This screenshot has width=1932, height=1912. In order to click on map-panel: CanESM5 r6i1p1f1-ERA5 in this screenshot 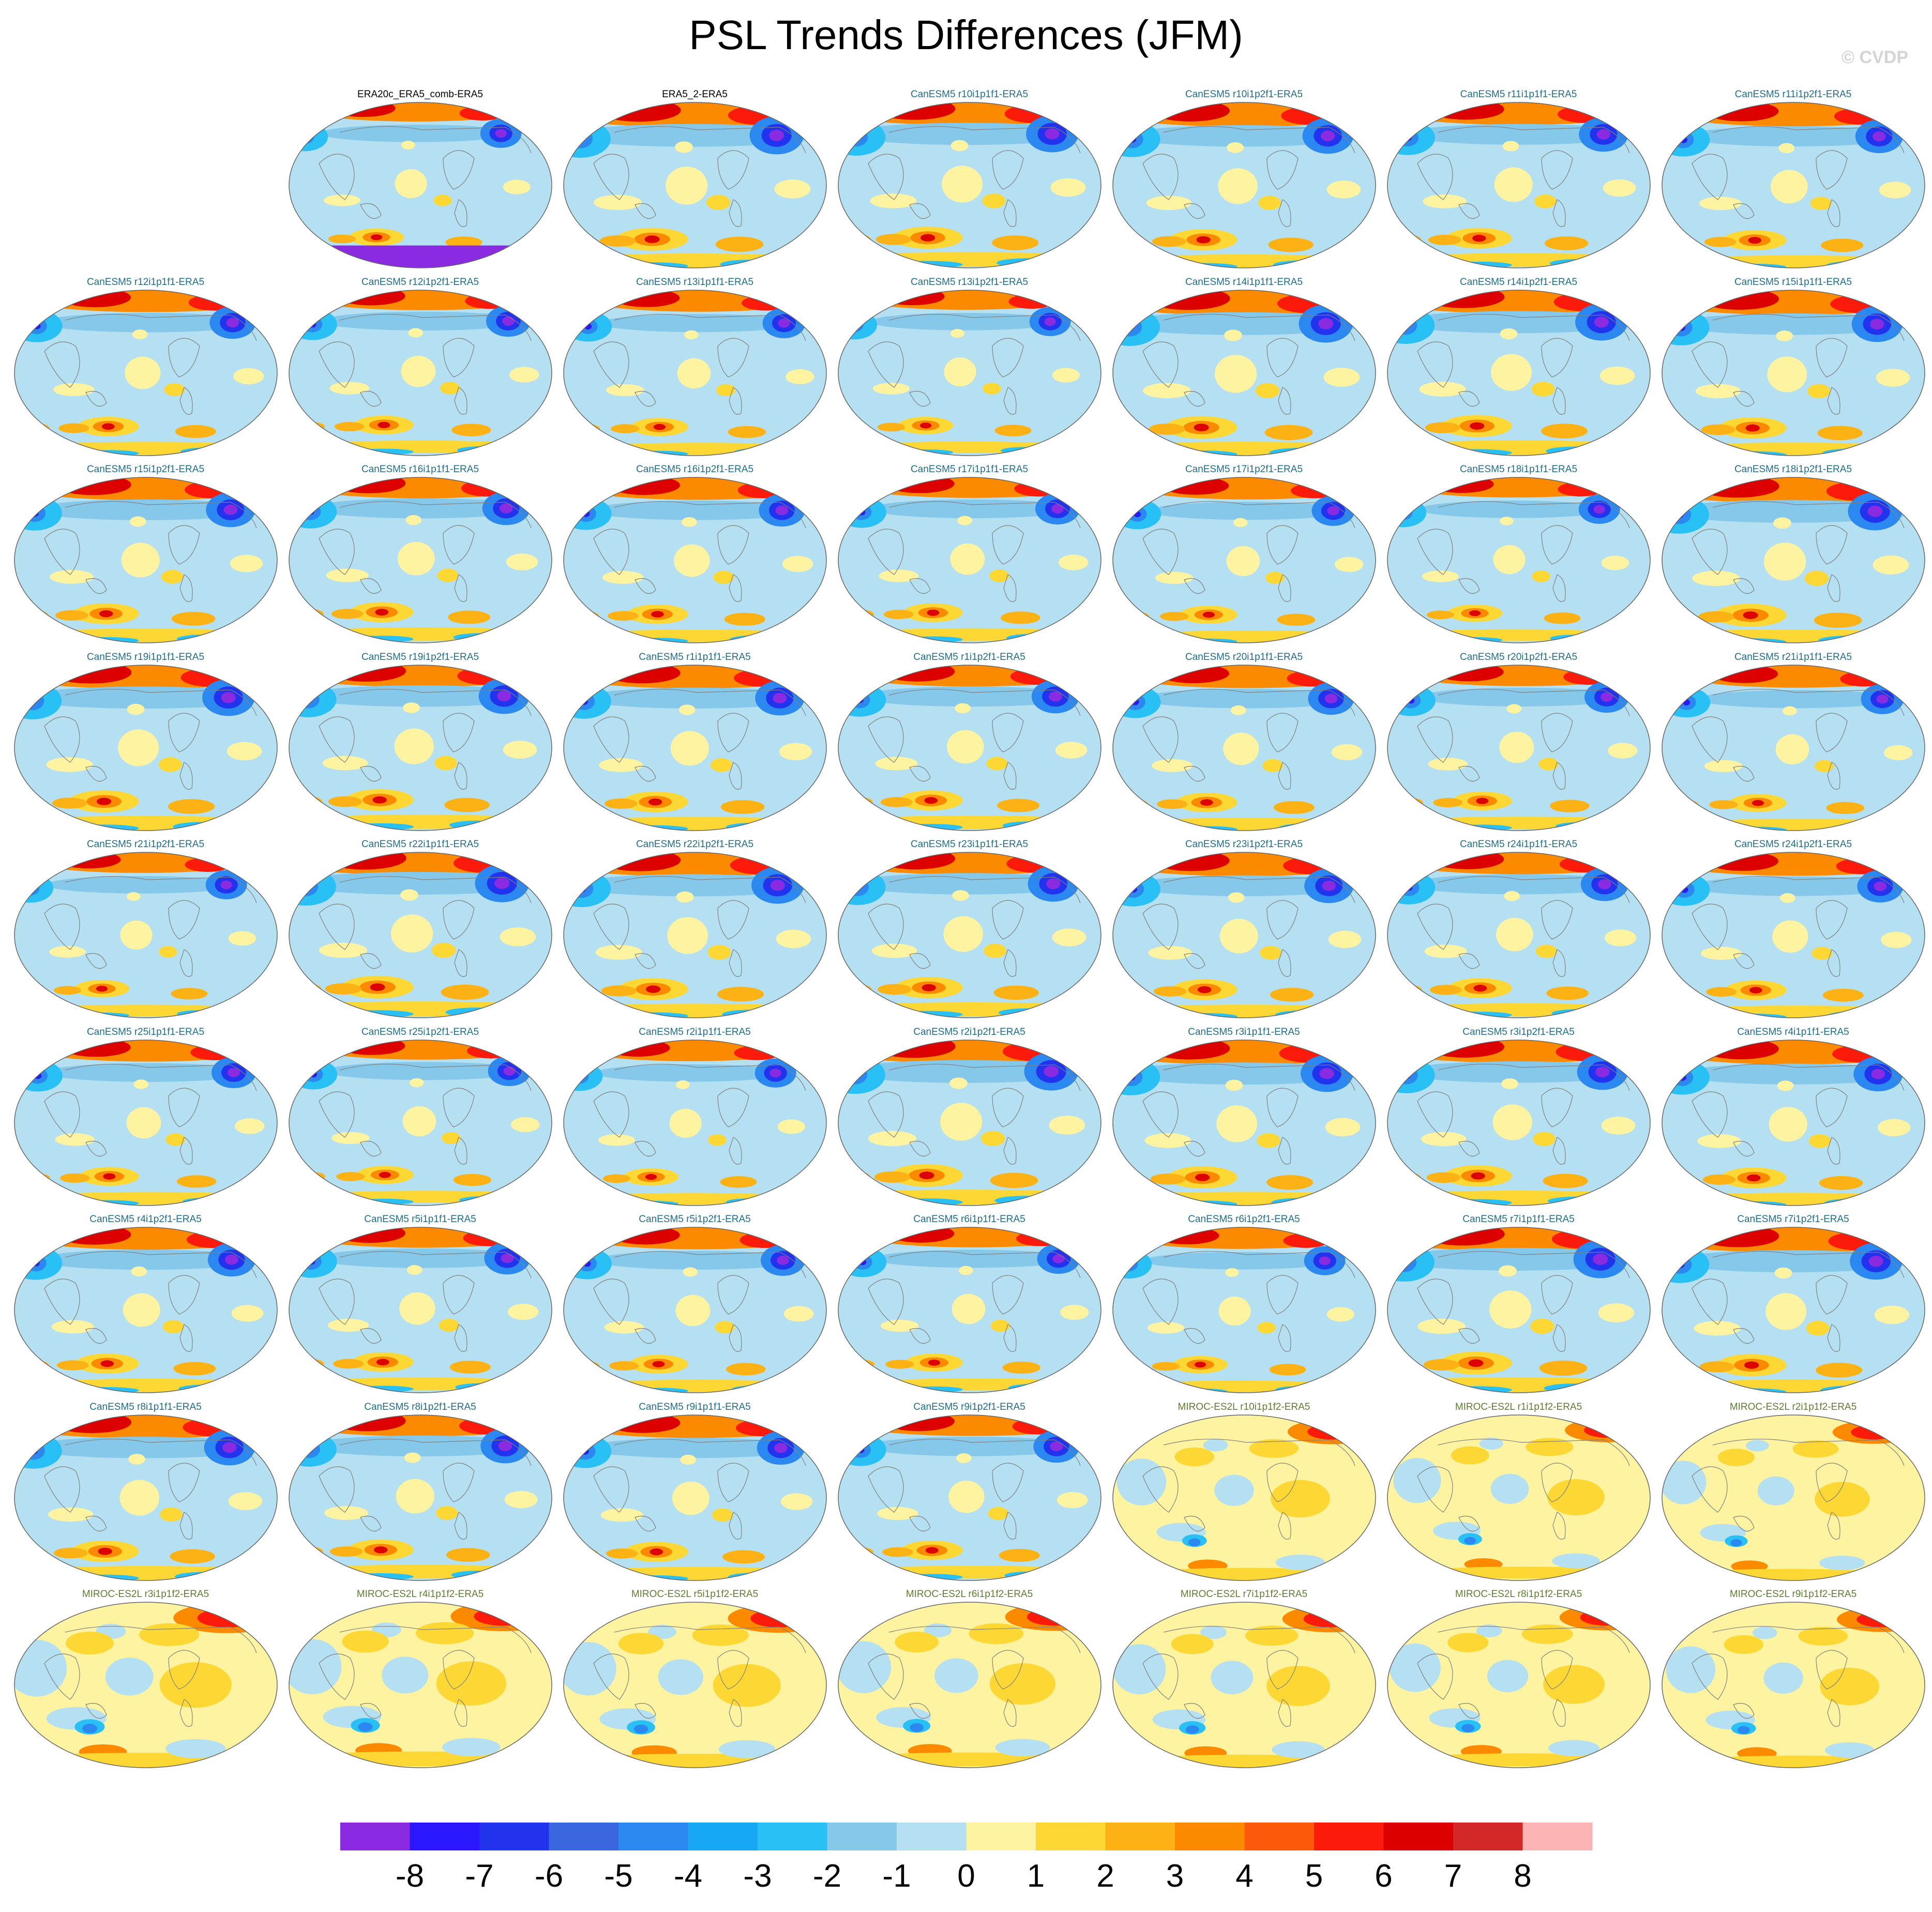, I will do `click(969, 1306)`.